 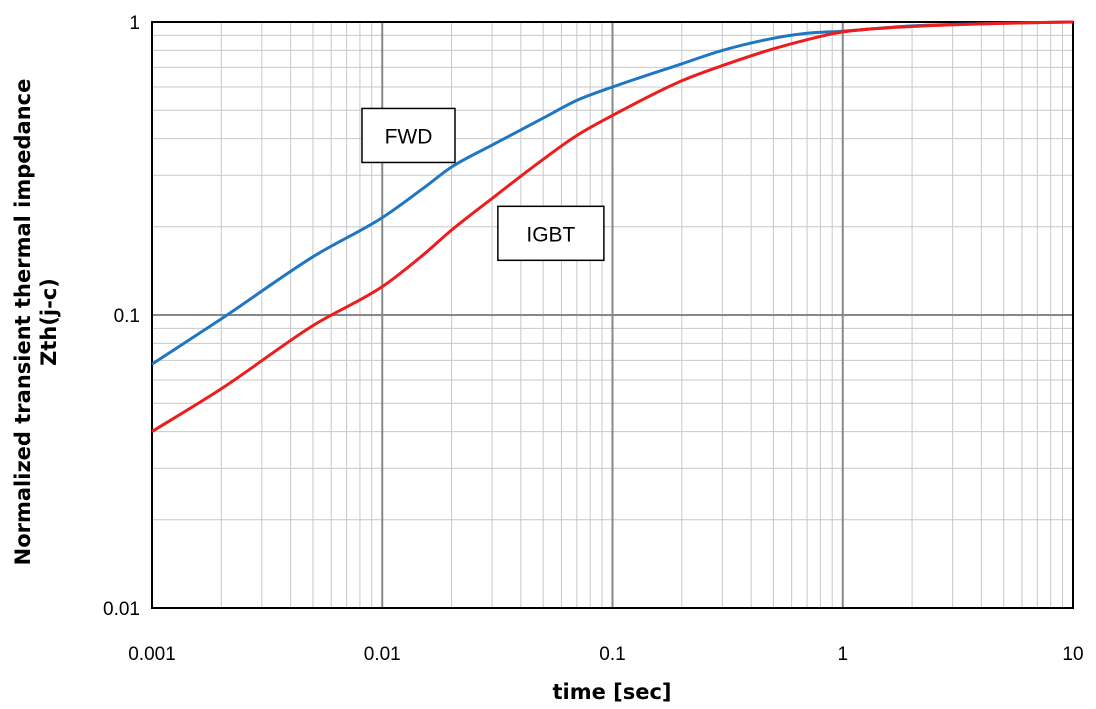 I want to click on x-tick-label: 1, so click(x=842, y=654).